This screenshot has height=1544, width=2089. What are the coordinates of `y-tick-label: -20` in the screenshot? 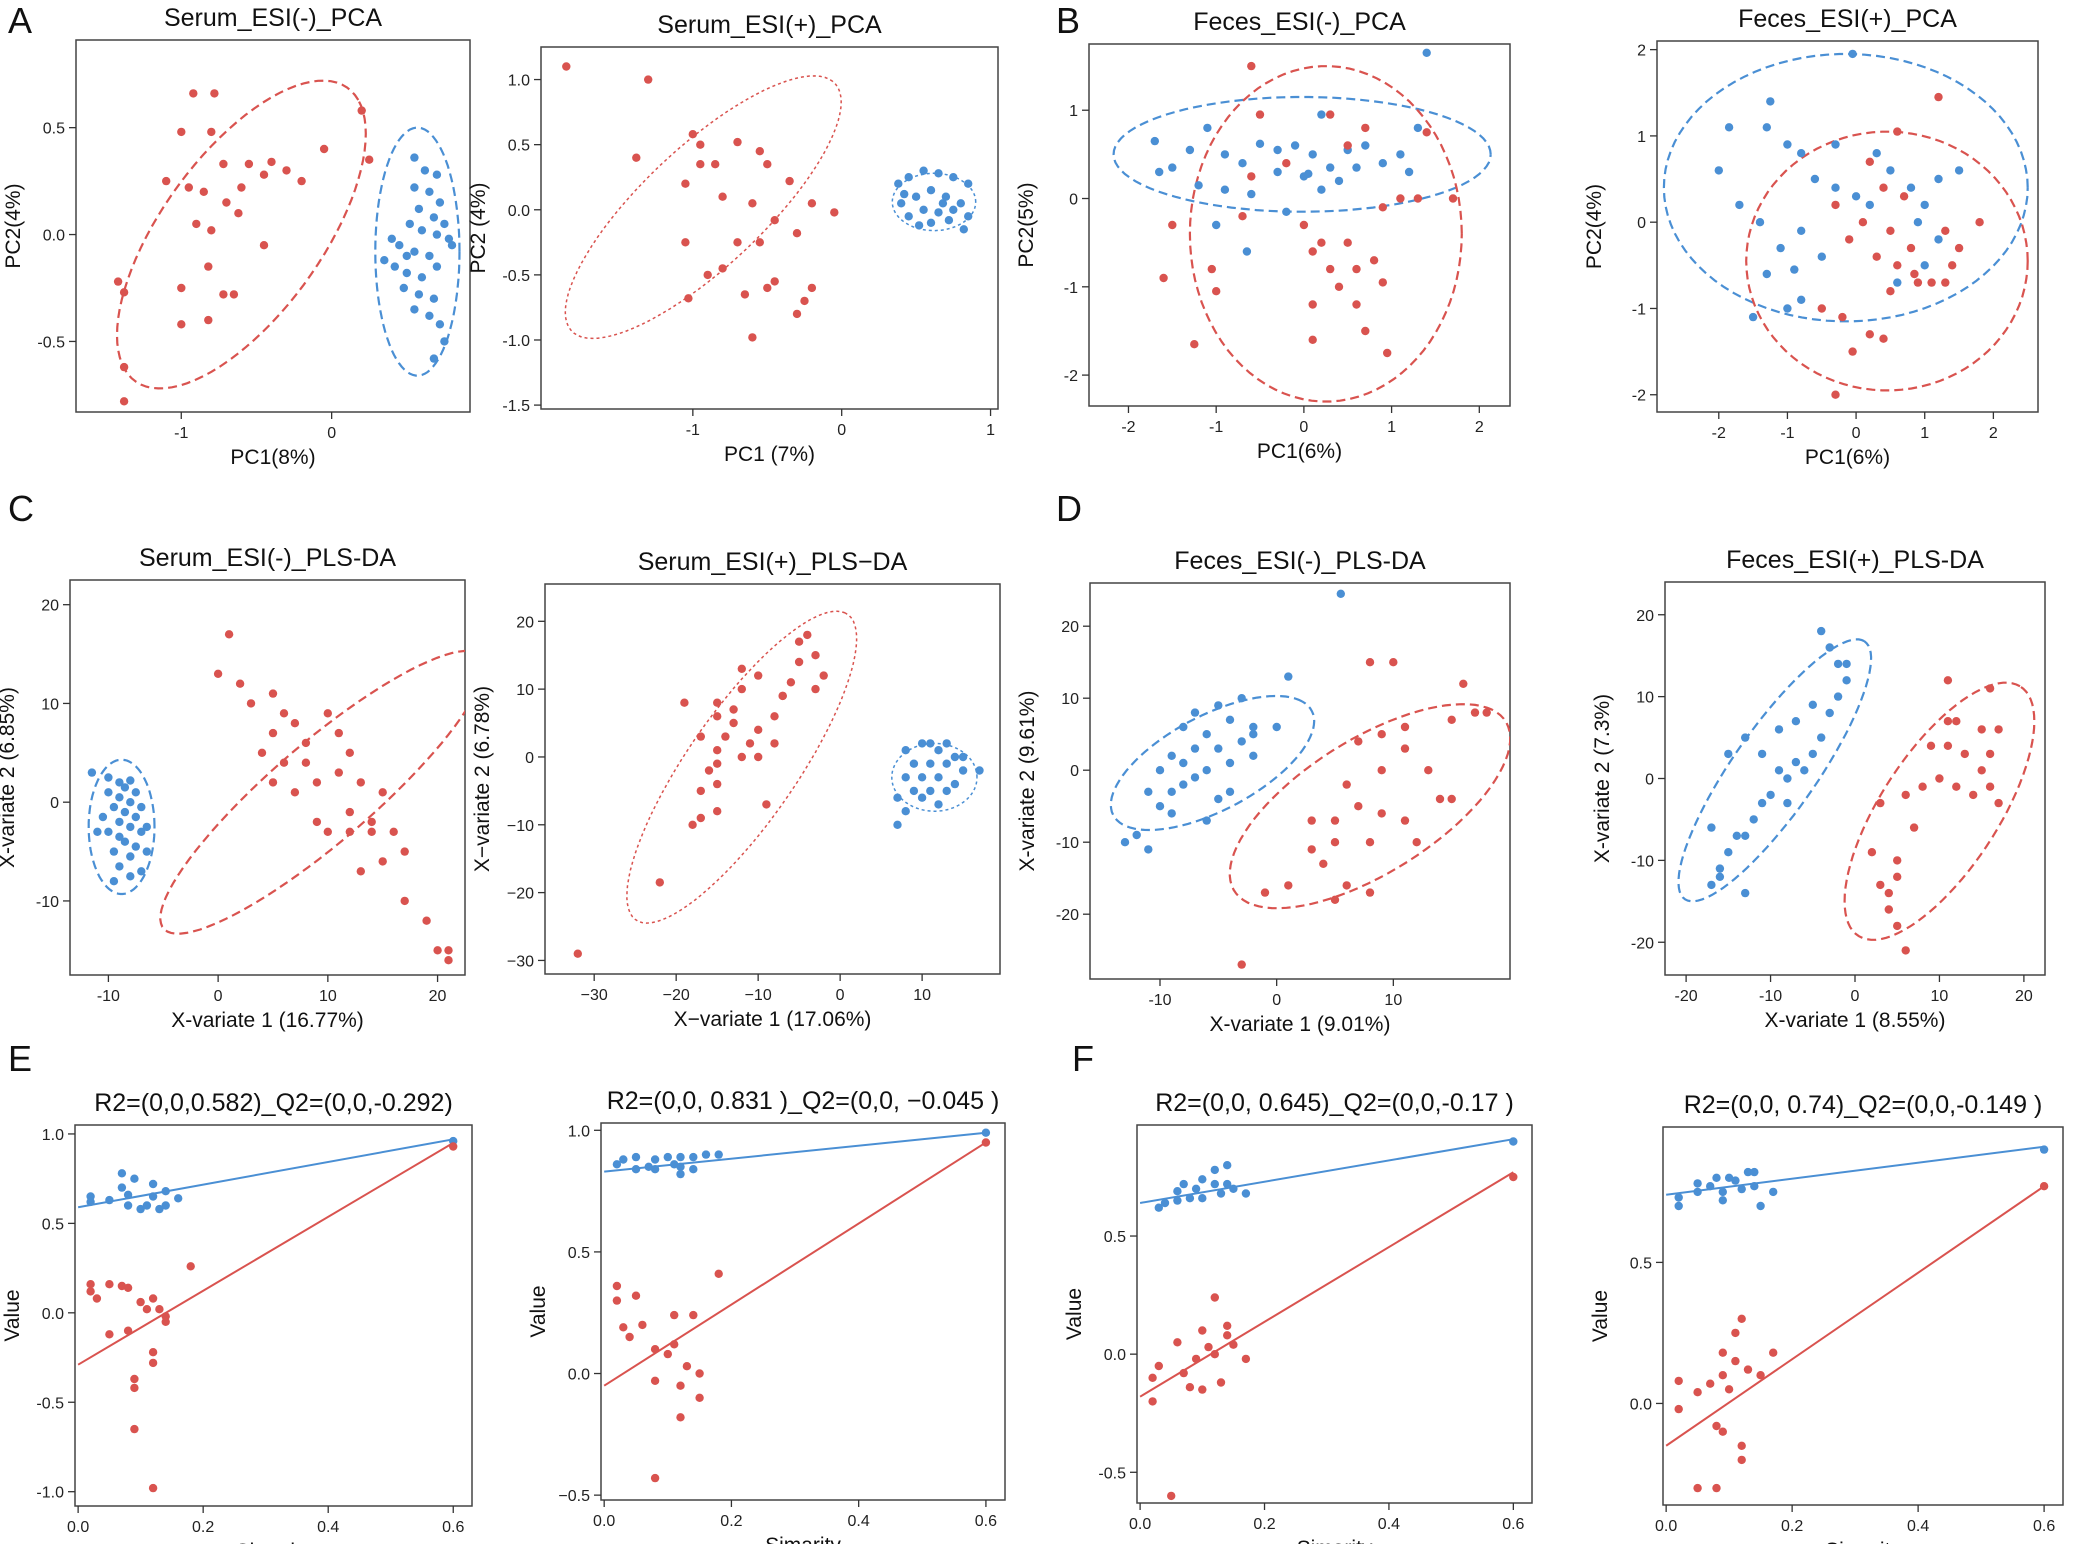 It's located at (1642, 943).